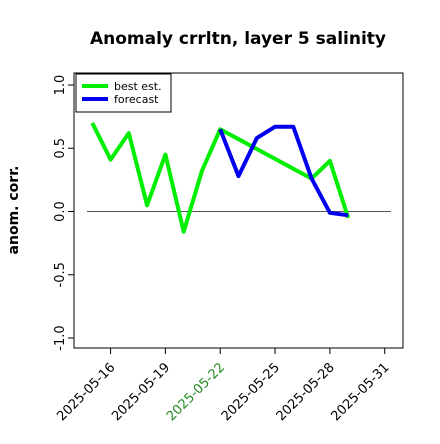 This screenshot has width=440, height=444. What do you see at coordinates (306, 392) in the screenshot?
I see `x-tick-label: 2025-05-28` at bounding box center [306, 392].